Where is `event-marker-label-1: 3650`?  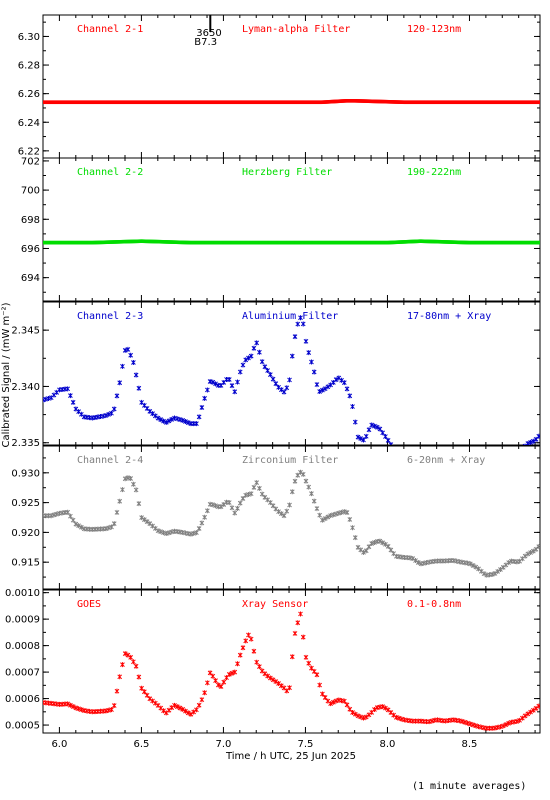
event-marker-label-1: 3650 is located at coordinates (208, 33).